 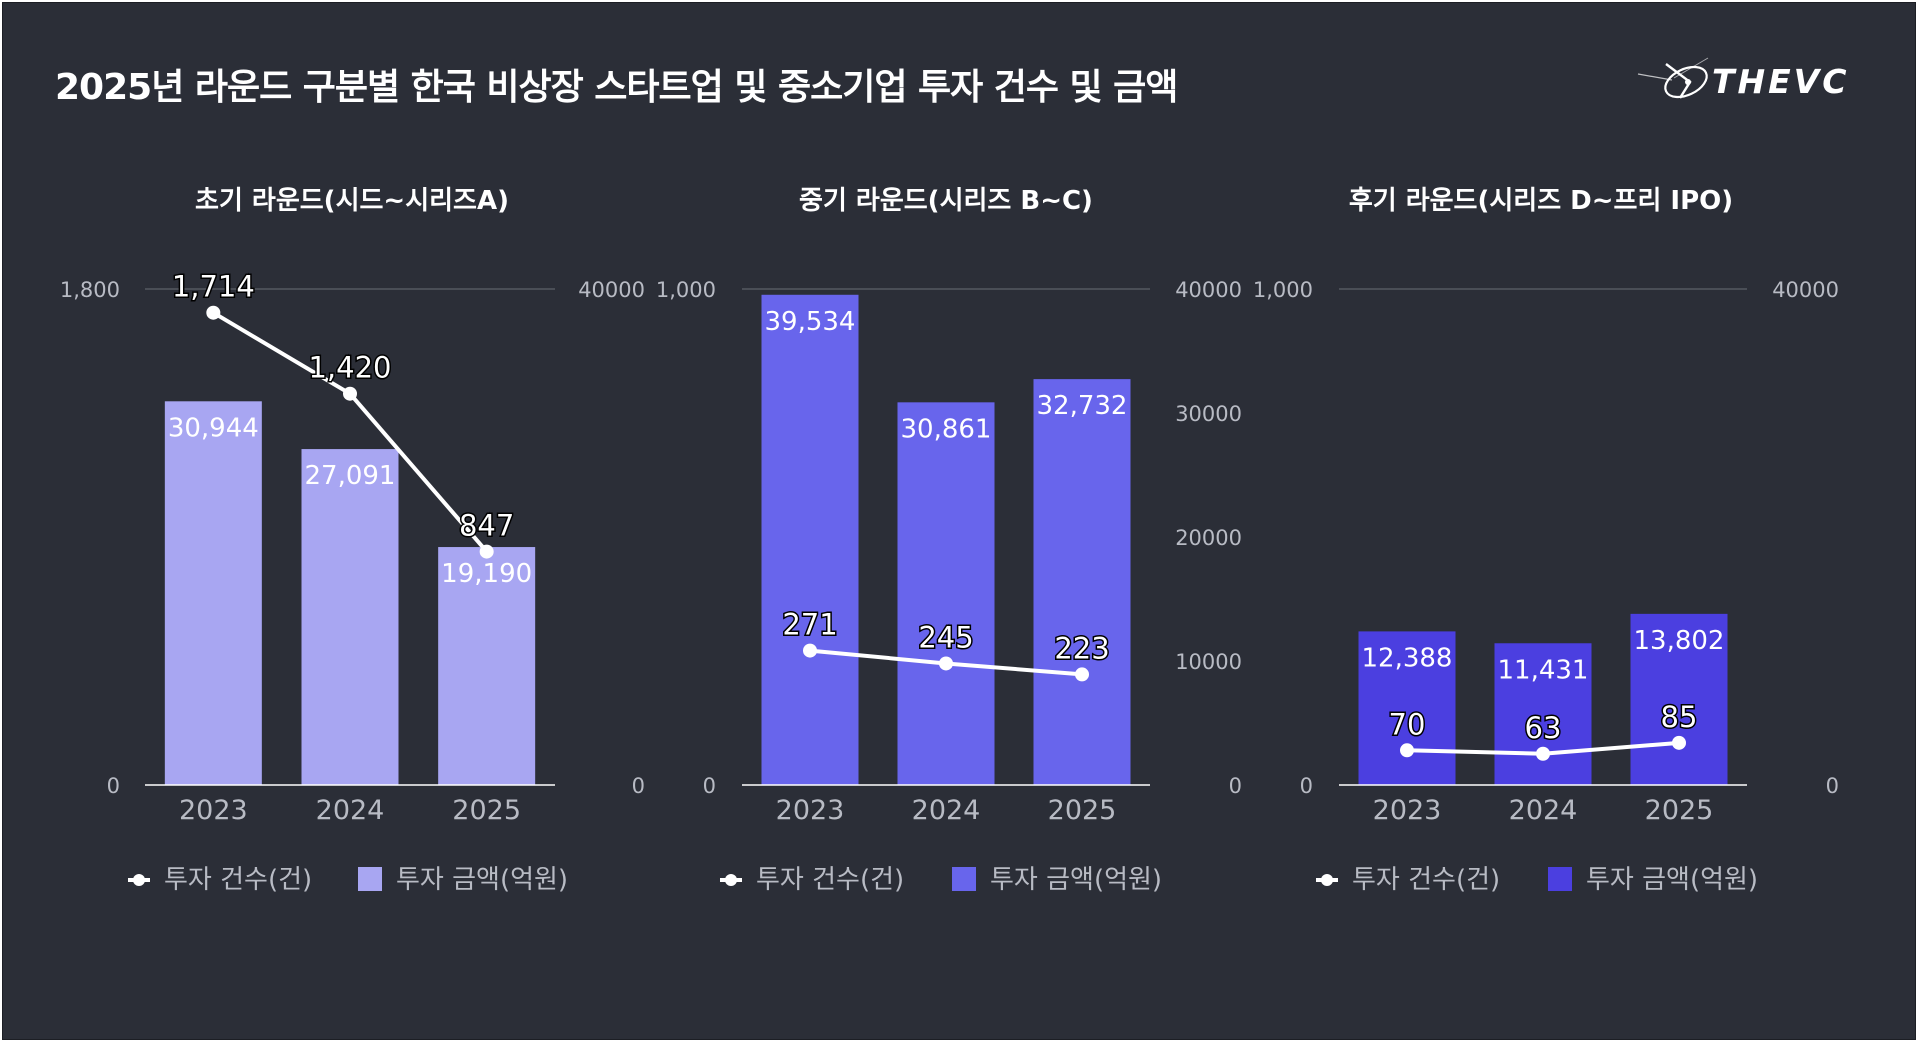 What do you see at coordinates (945, 637) in the screenshot?
I see `line-value-label: 245` at bounding box center [945, 637].